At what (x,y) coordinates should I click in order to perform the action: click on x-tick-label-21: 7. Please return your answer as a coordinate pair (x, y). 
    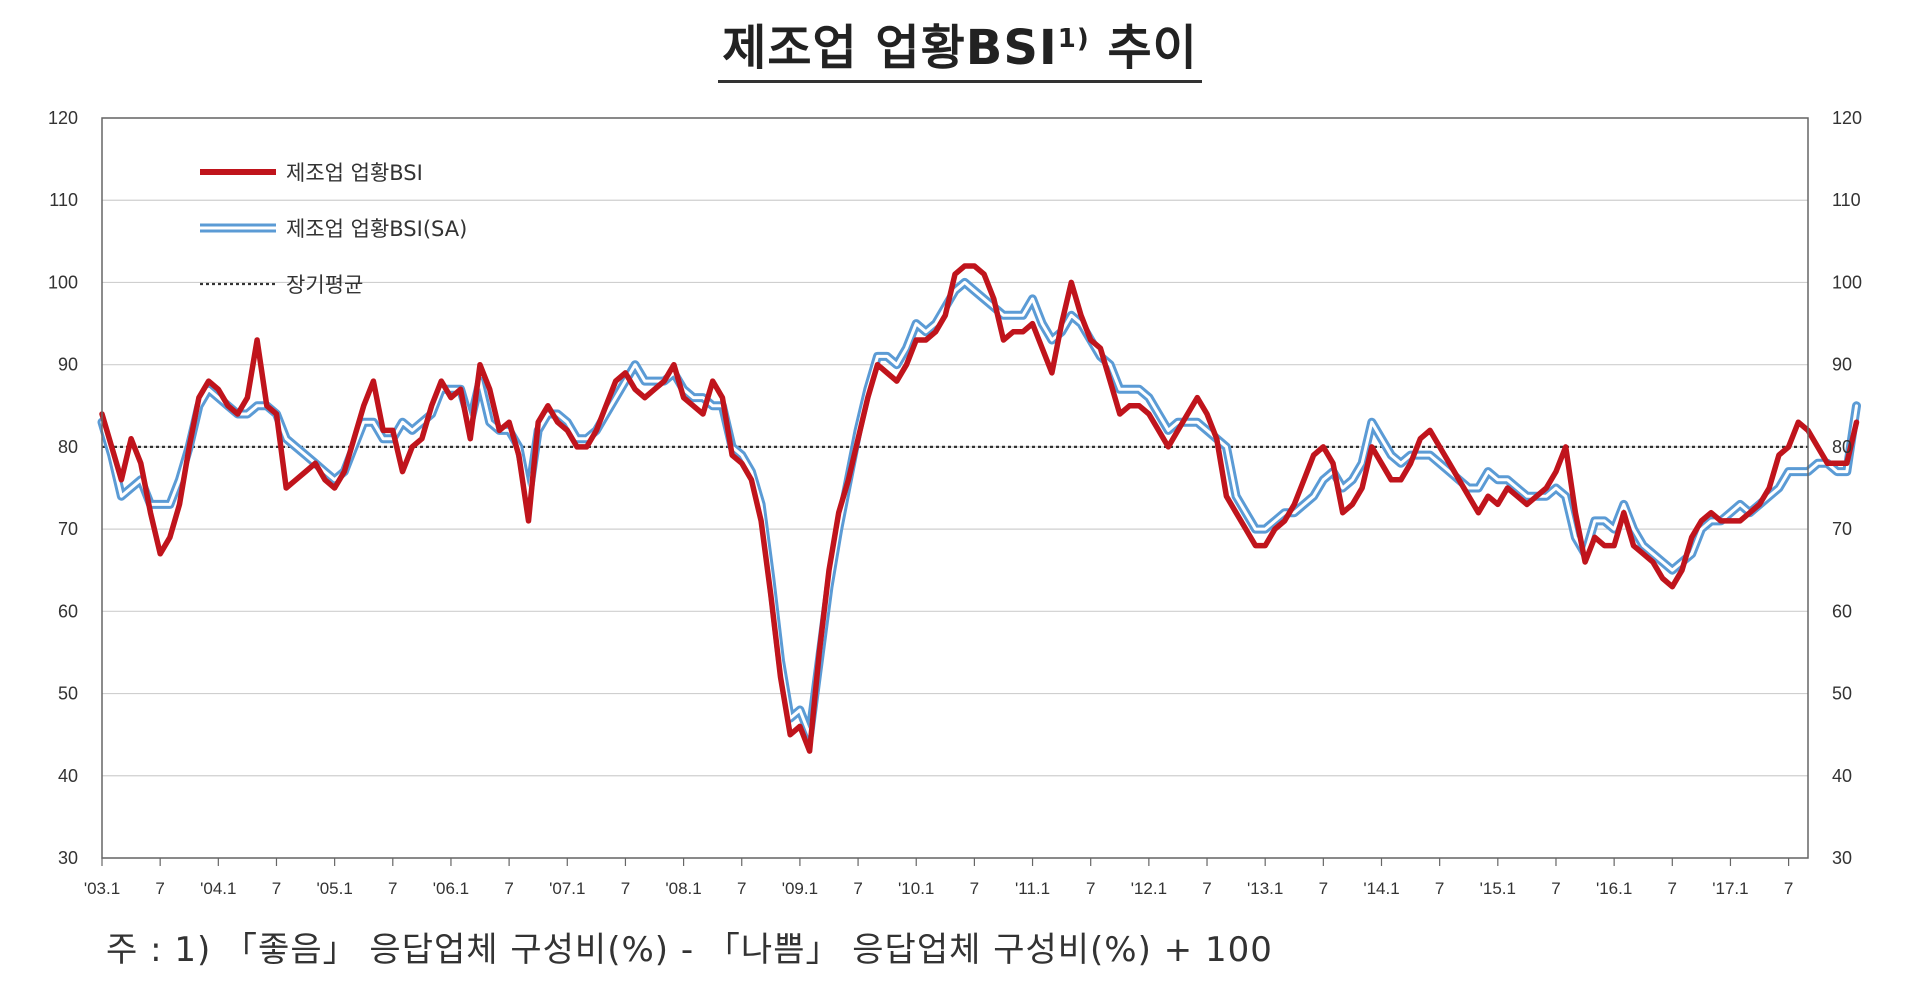
    Looking at the image, I should click on (1323, 888).